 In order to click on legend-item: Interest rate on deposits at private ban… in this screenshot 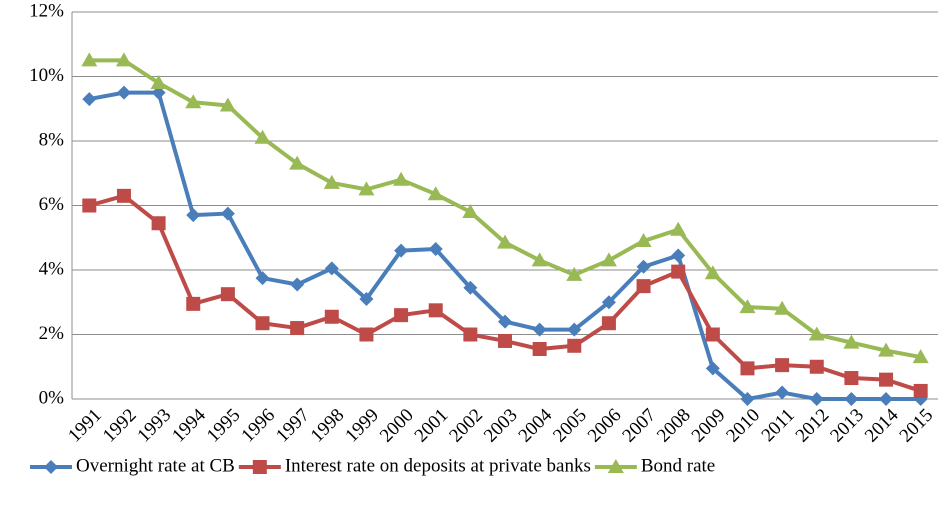, I will do `click(414, 465)`.